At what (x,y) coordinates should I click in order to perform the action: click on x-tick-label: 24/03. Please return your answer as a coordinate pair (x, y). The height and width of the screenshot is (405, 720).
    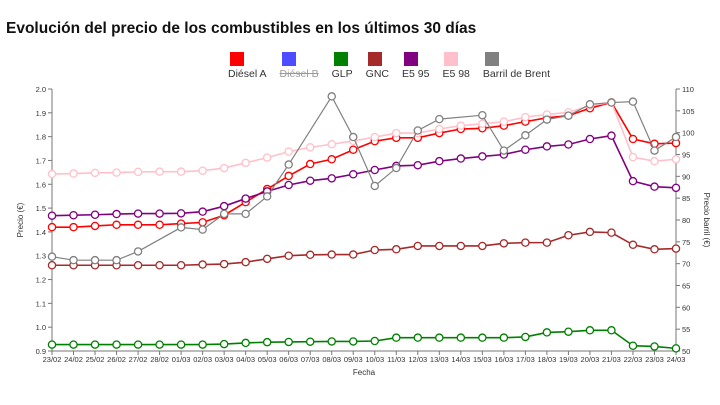
    Looking at the image, I should click on (676, 359).